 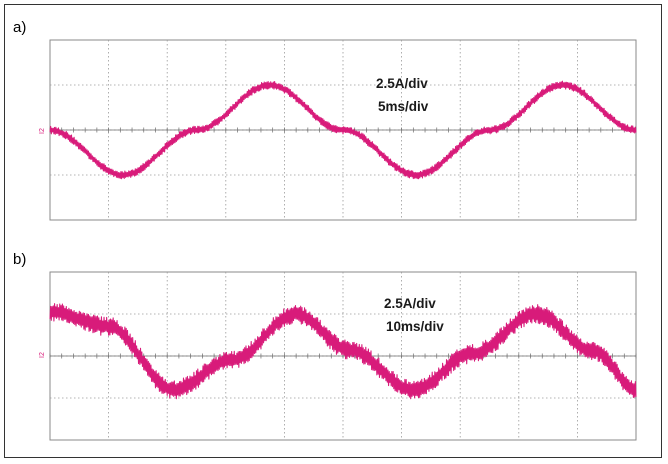 What do you see at coordinates (20, 27) in the screenshot?
I see `panel-a-label: a)` at bounding box center [20, 27].